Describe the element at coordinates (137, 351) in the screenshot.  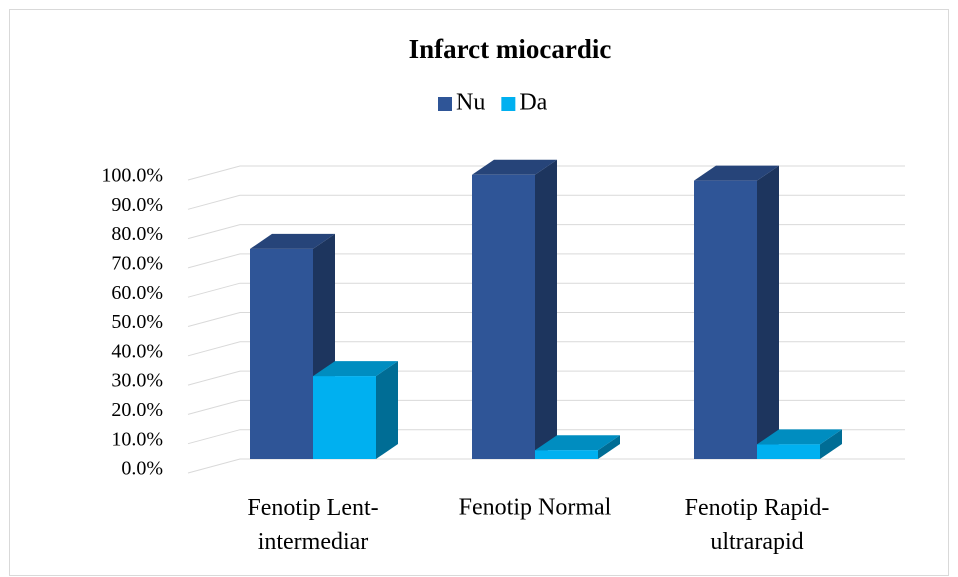
I see `y-tick-label: 40.0%` at that location.